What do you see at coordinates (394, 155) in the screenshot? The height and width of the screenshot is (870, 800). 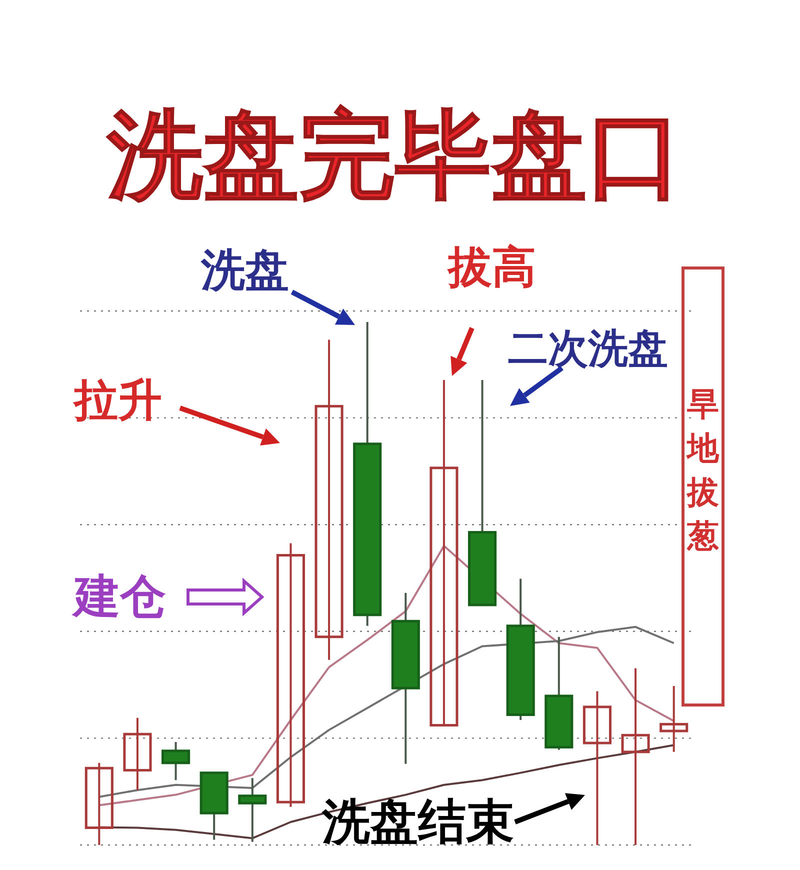 I see `chart-title: 洗盘完毕盘口` at bounding box center [394, 155].